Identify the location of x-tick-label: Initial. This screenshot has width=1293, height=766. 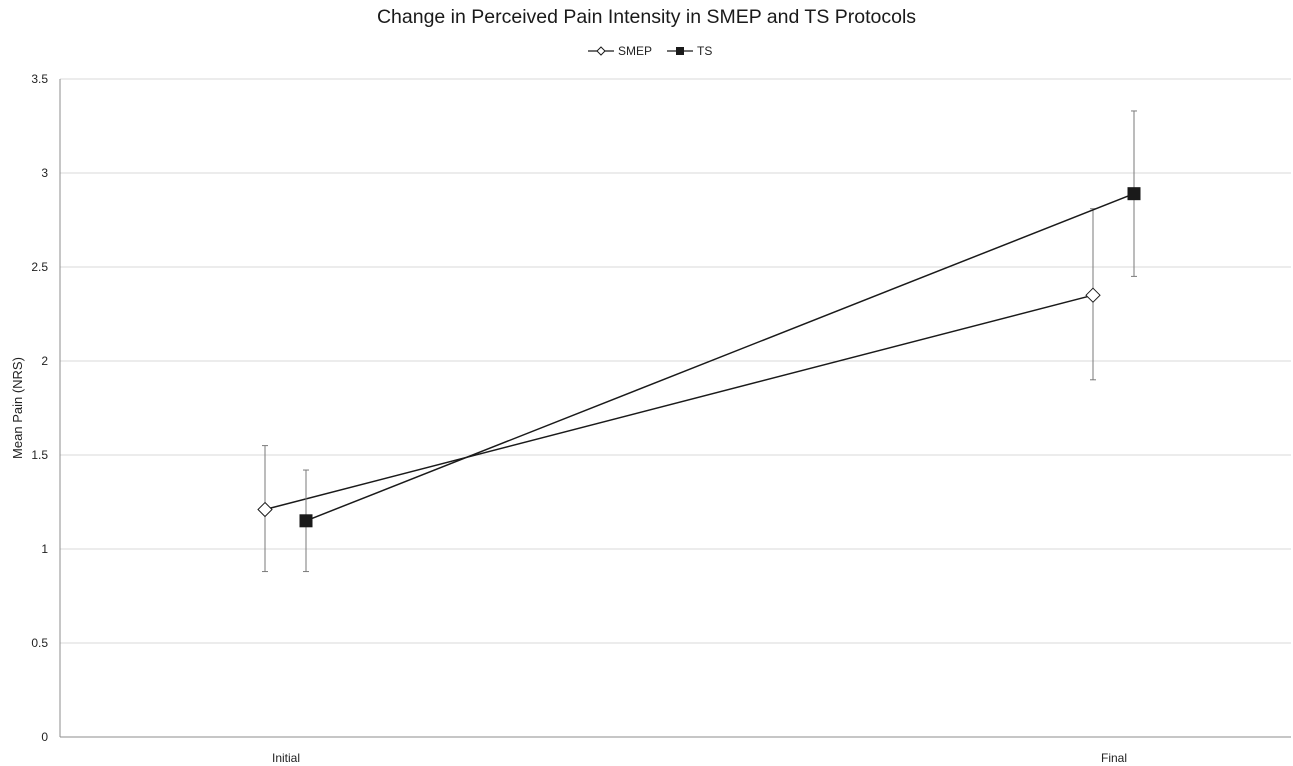
(286, 758).